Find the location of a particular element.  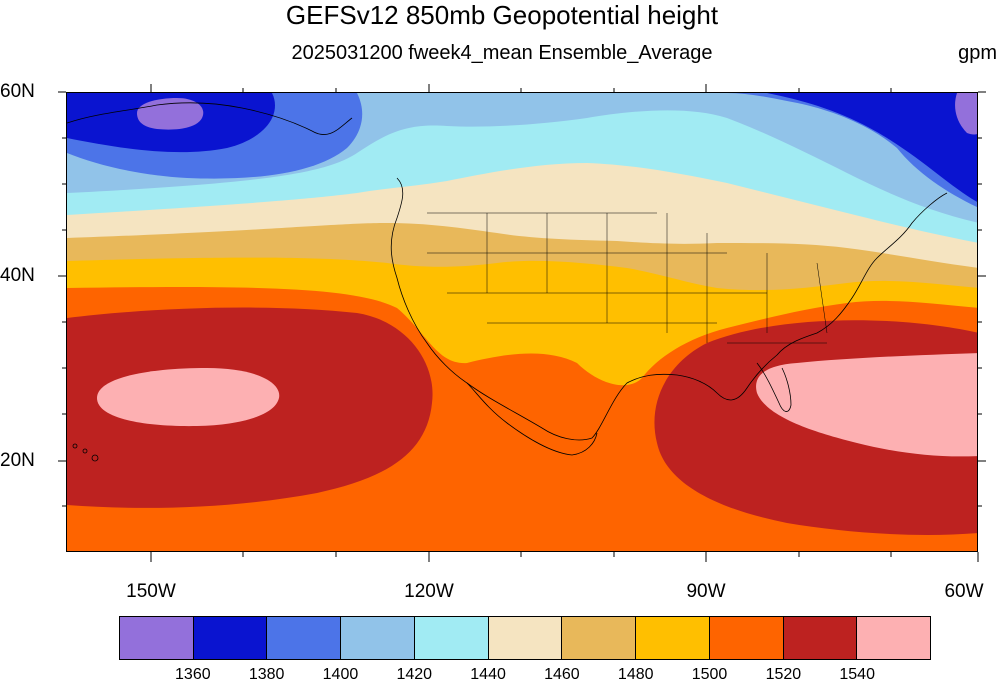

lat-label-20n: 20N is located at coordinates (17, 460).